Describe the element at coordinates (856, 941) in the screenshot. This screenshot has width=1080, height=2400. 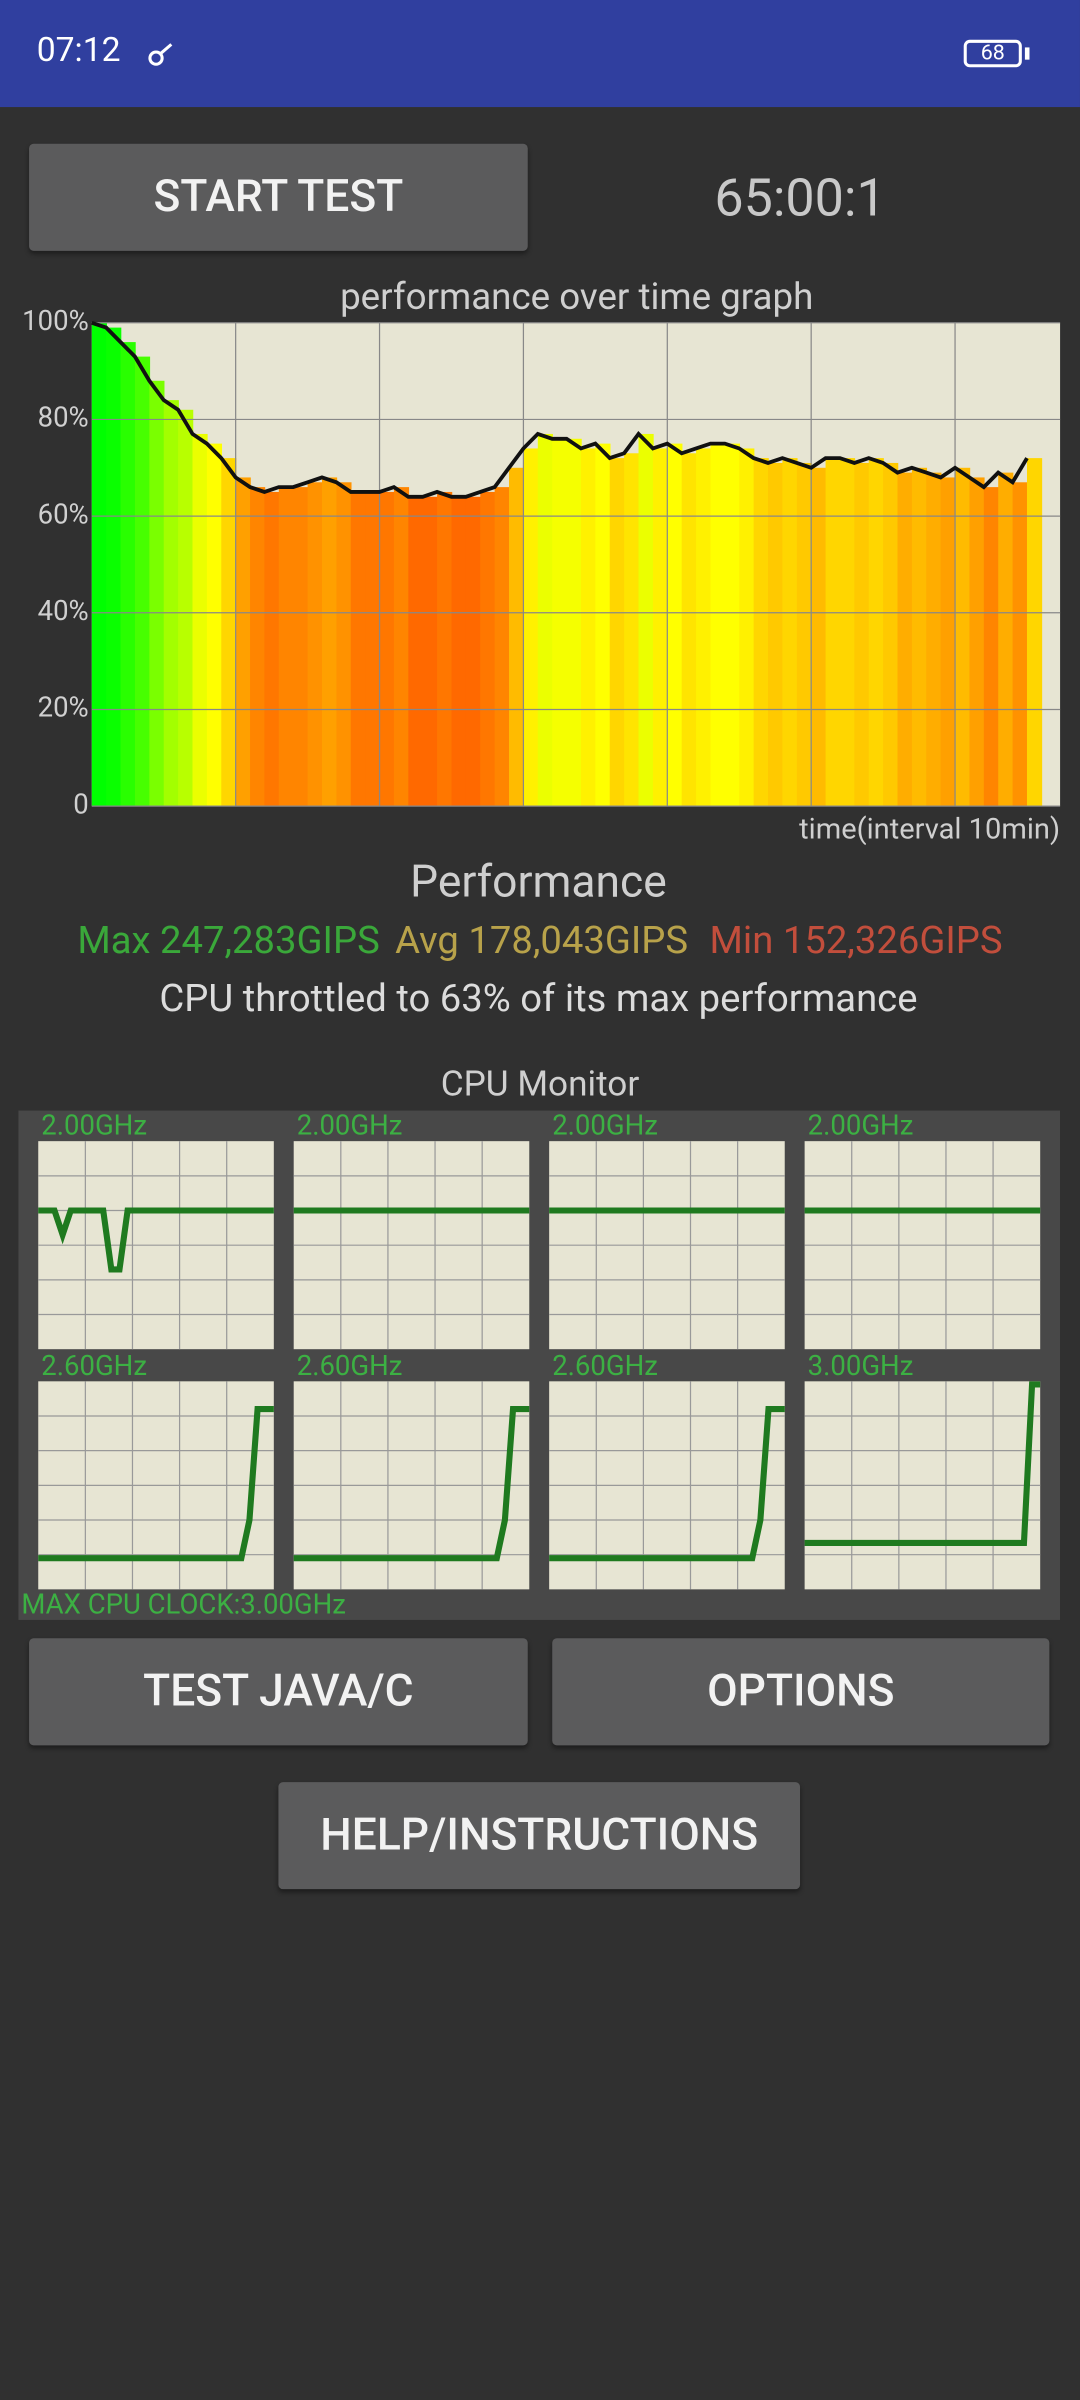
I see `min-stat: Min 152,326GIPS` at that location.